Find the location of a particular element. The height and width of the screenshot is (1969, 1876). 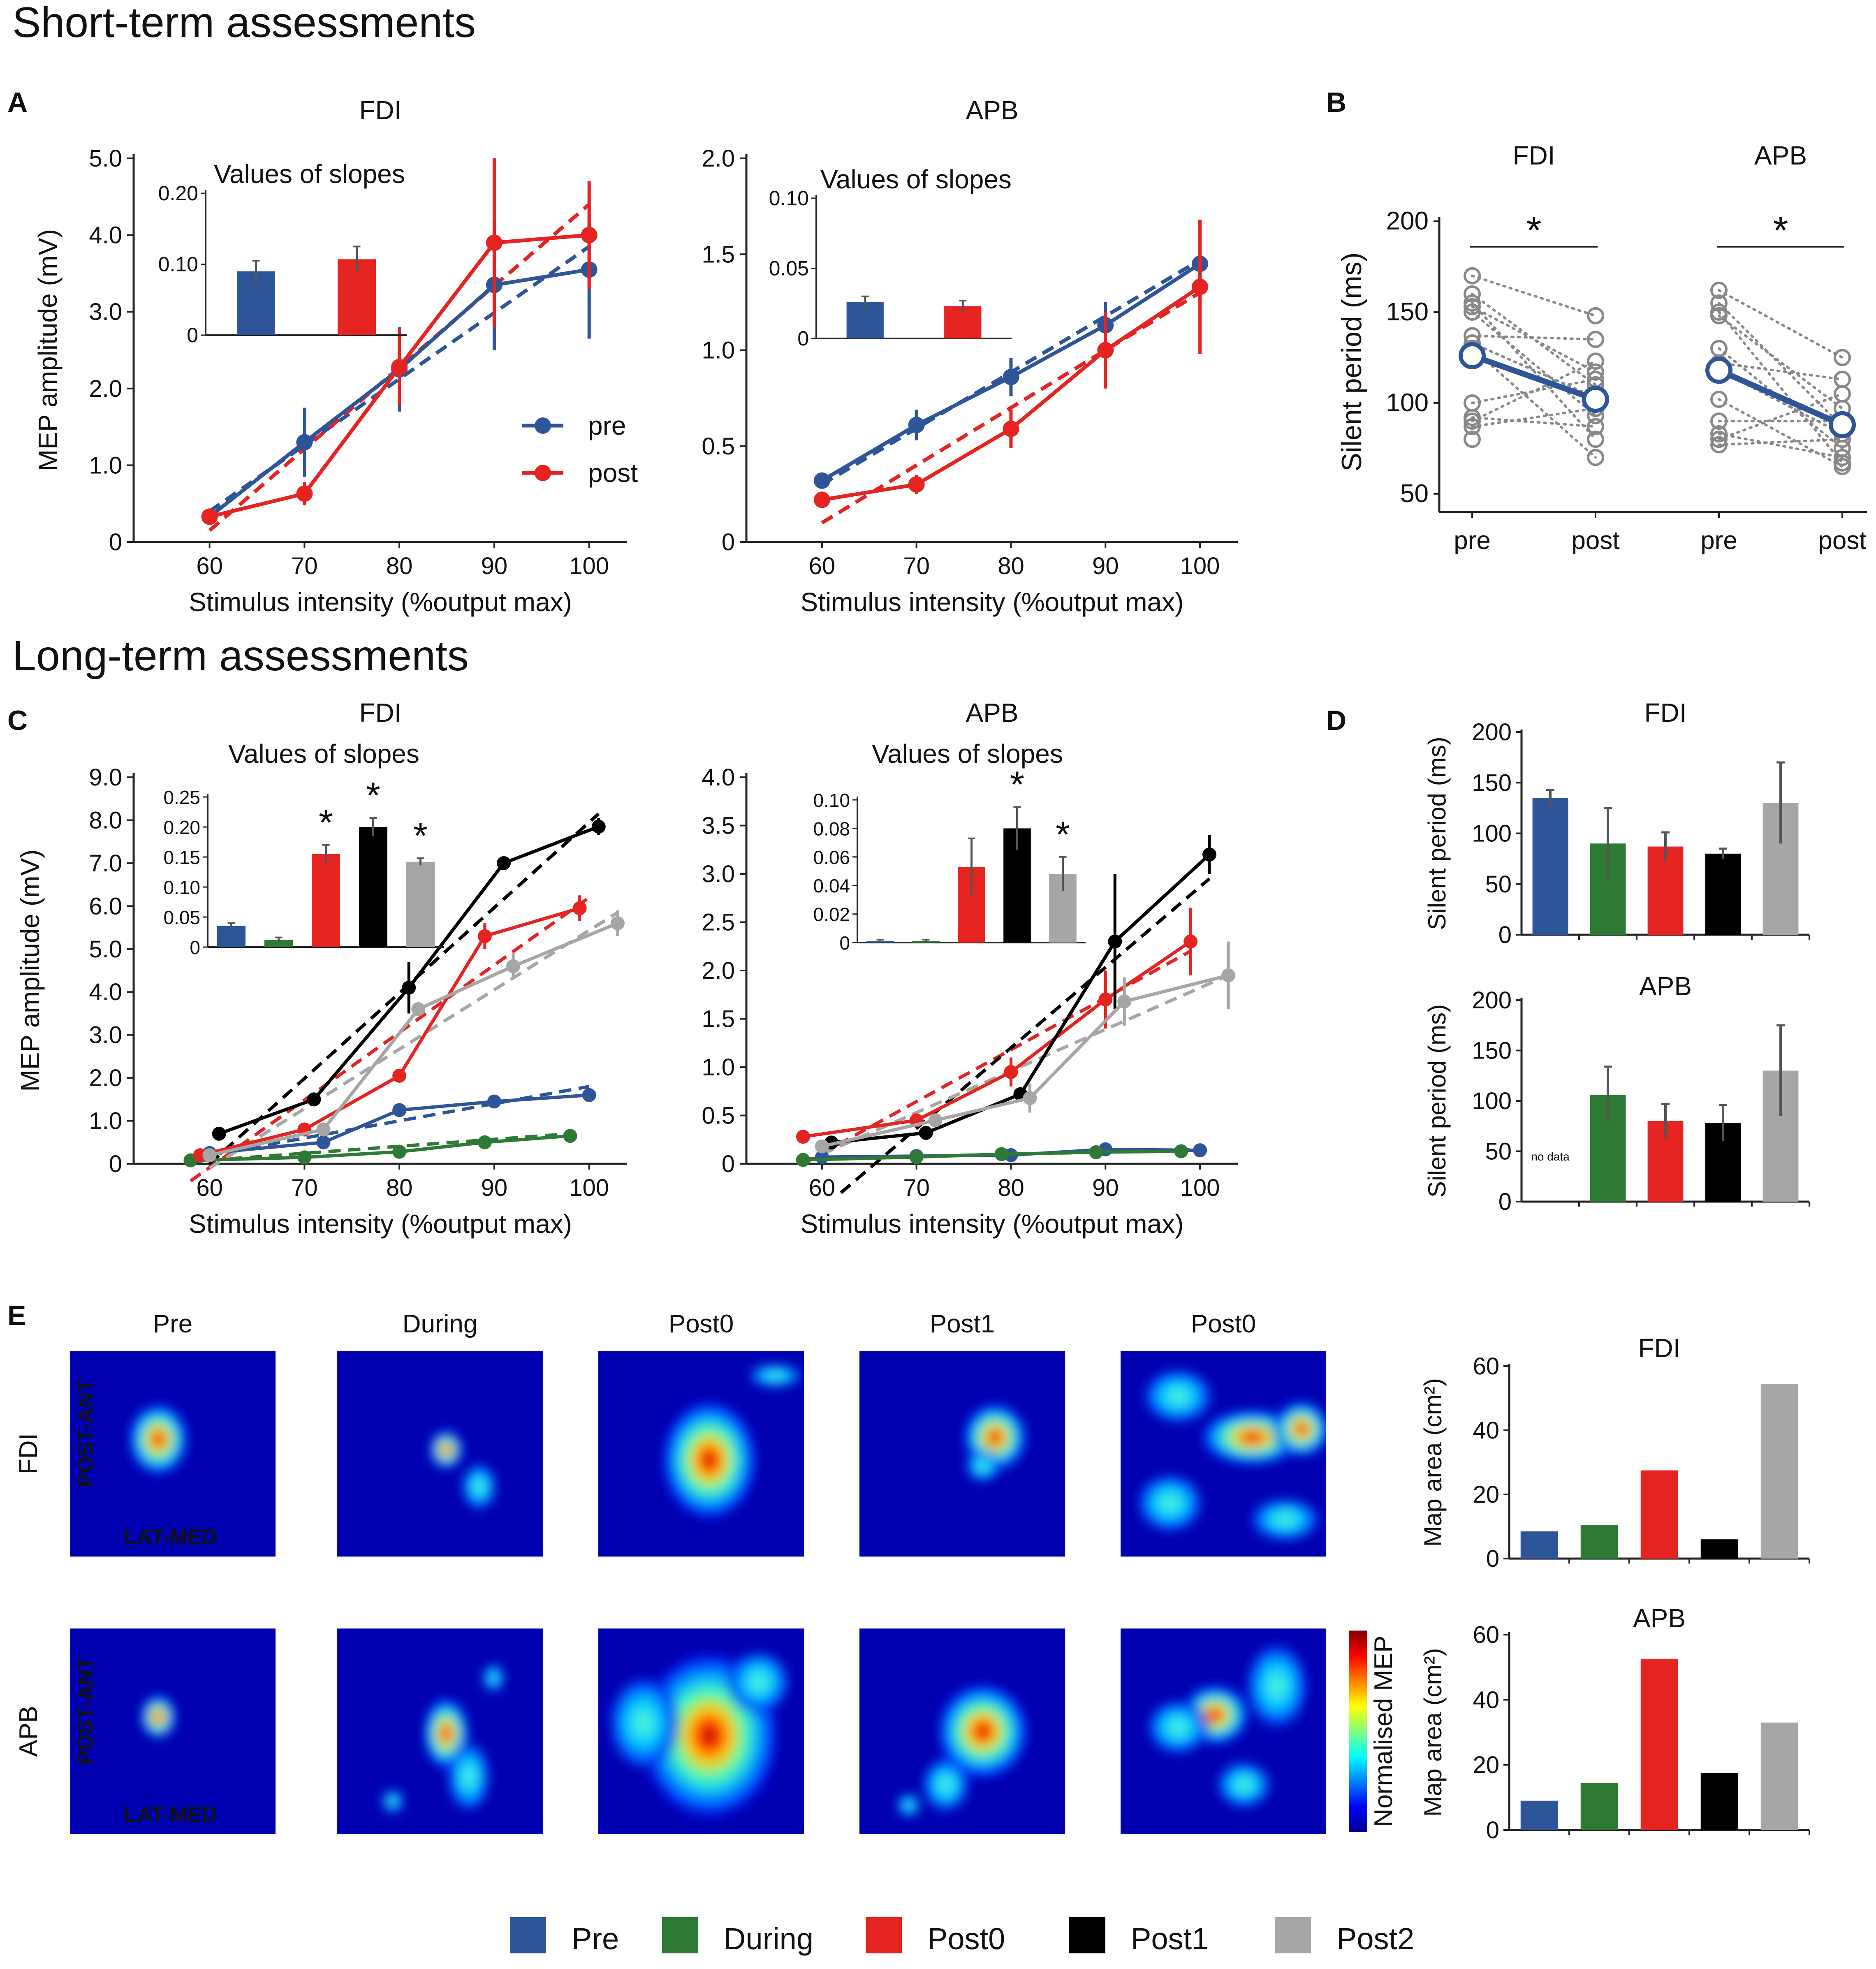

mean-line is located at coordinates (1534, 377).